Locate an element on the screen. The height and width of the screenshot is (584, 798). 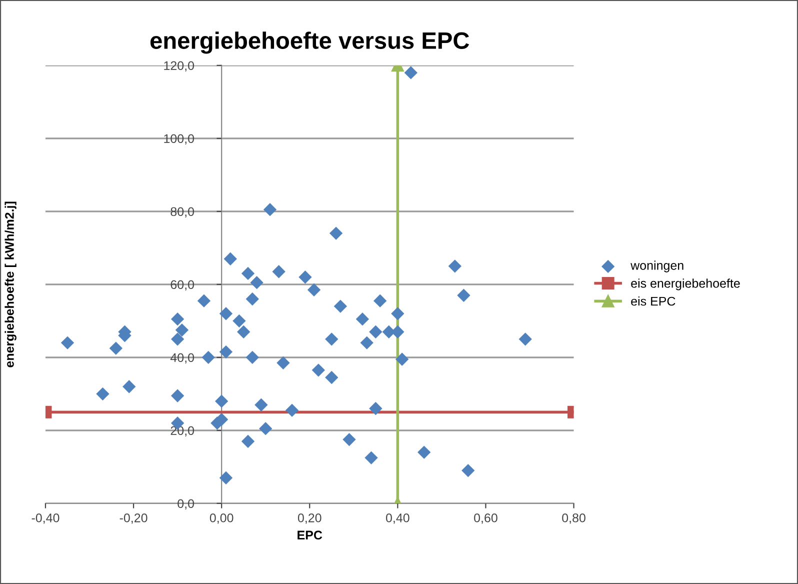
y-axis-title: energiebehoefte [ kWh/m2.j] is located at coordinates (10, 285).